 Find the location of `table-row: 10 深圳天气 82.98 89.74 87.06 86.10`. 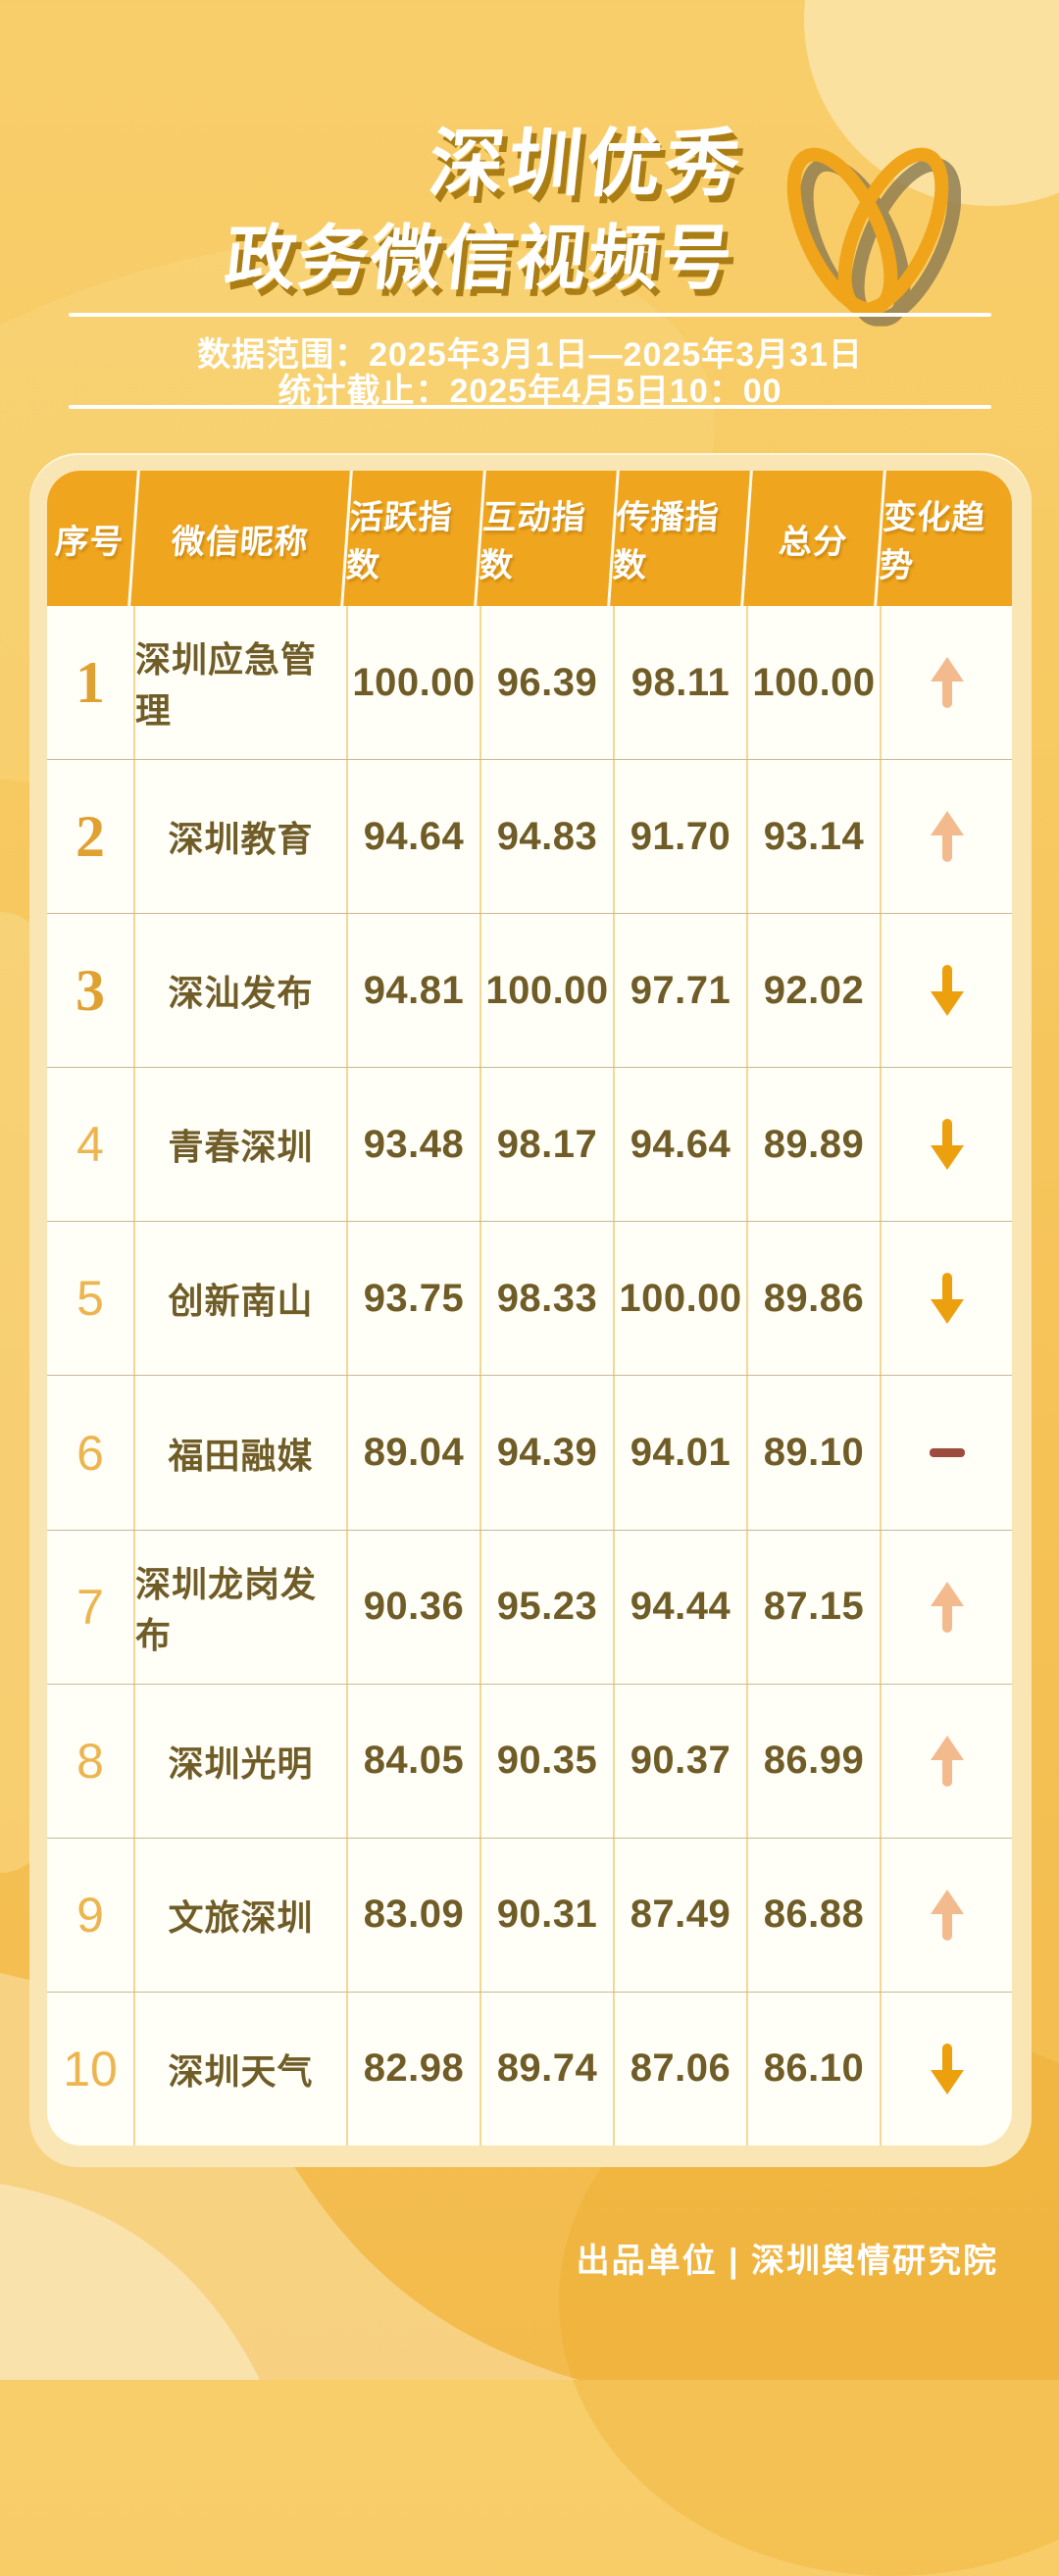

table-row: 10 深圳天气 82.98 89.74 87.06 86.10 is located at coordinates (529, 2068).